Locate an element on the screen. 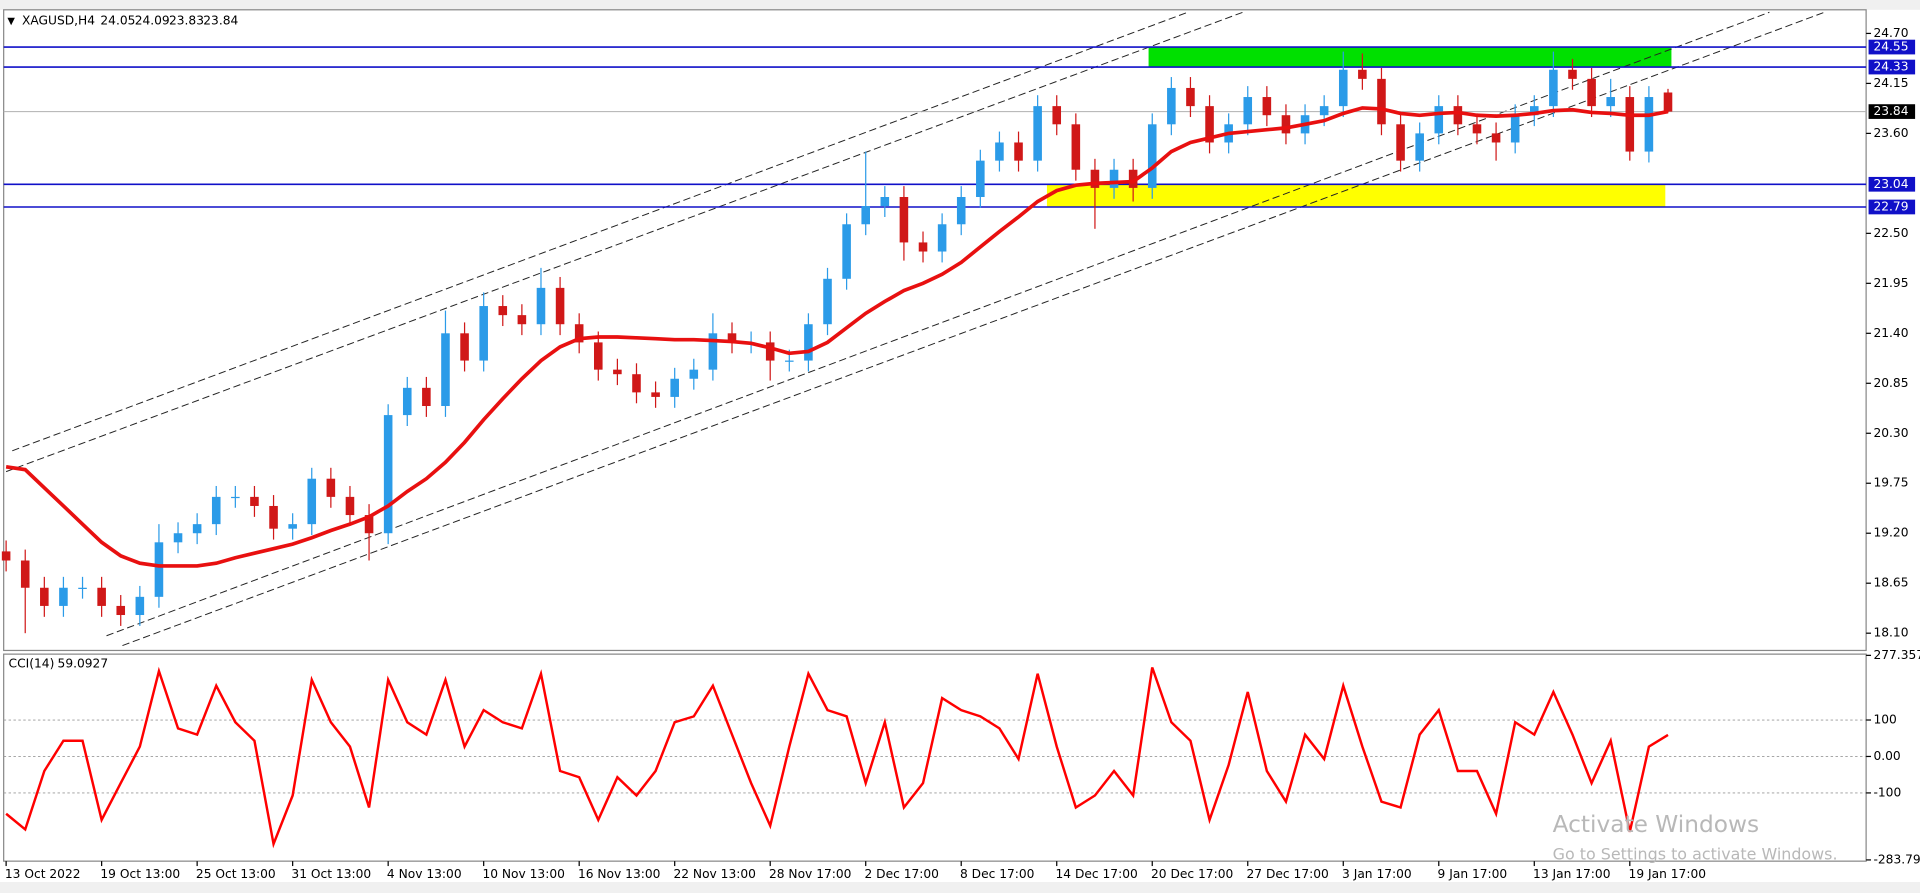 The image size is (1920, 893). y-tick-label: 19.75 is located at coordinates (1890, 483).